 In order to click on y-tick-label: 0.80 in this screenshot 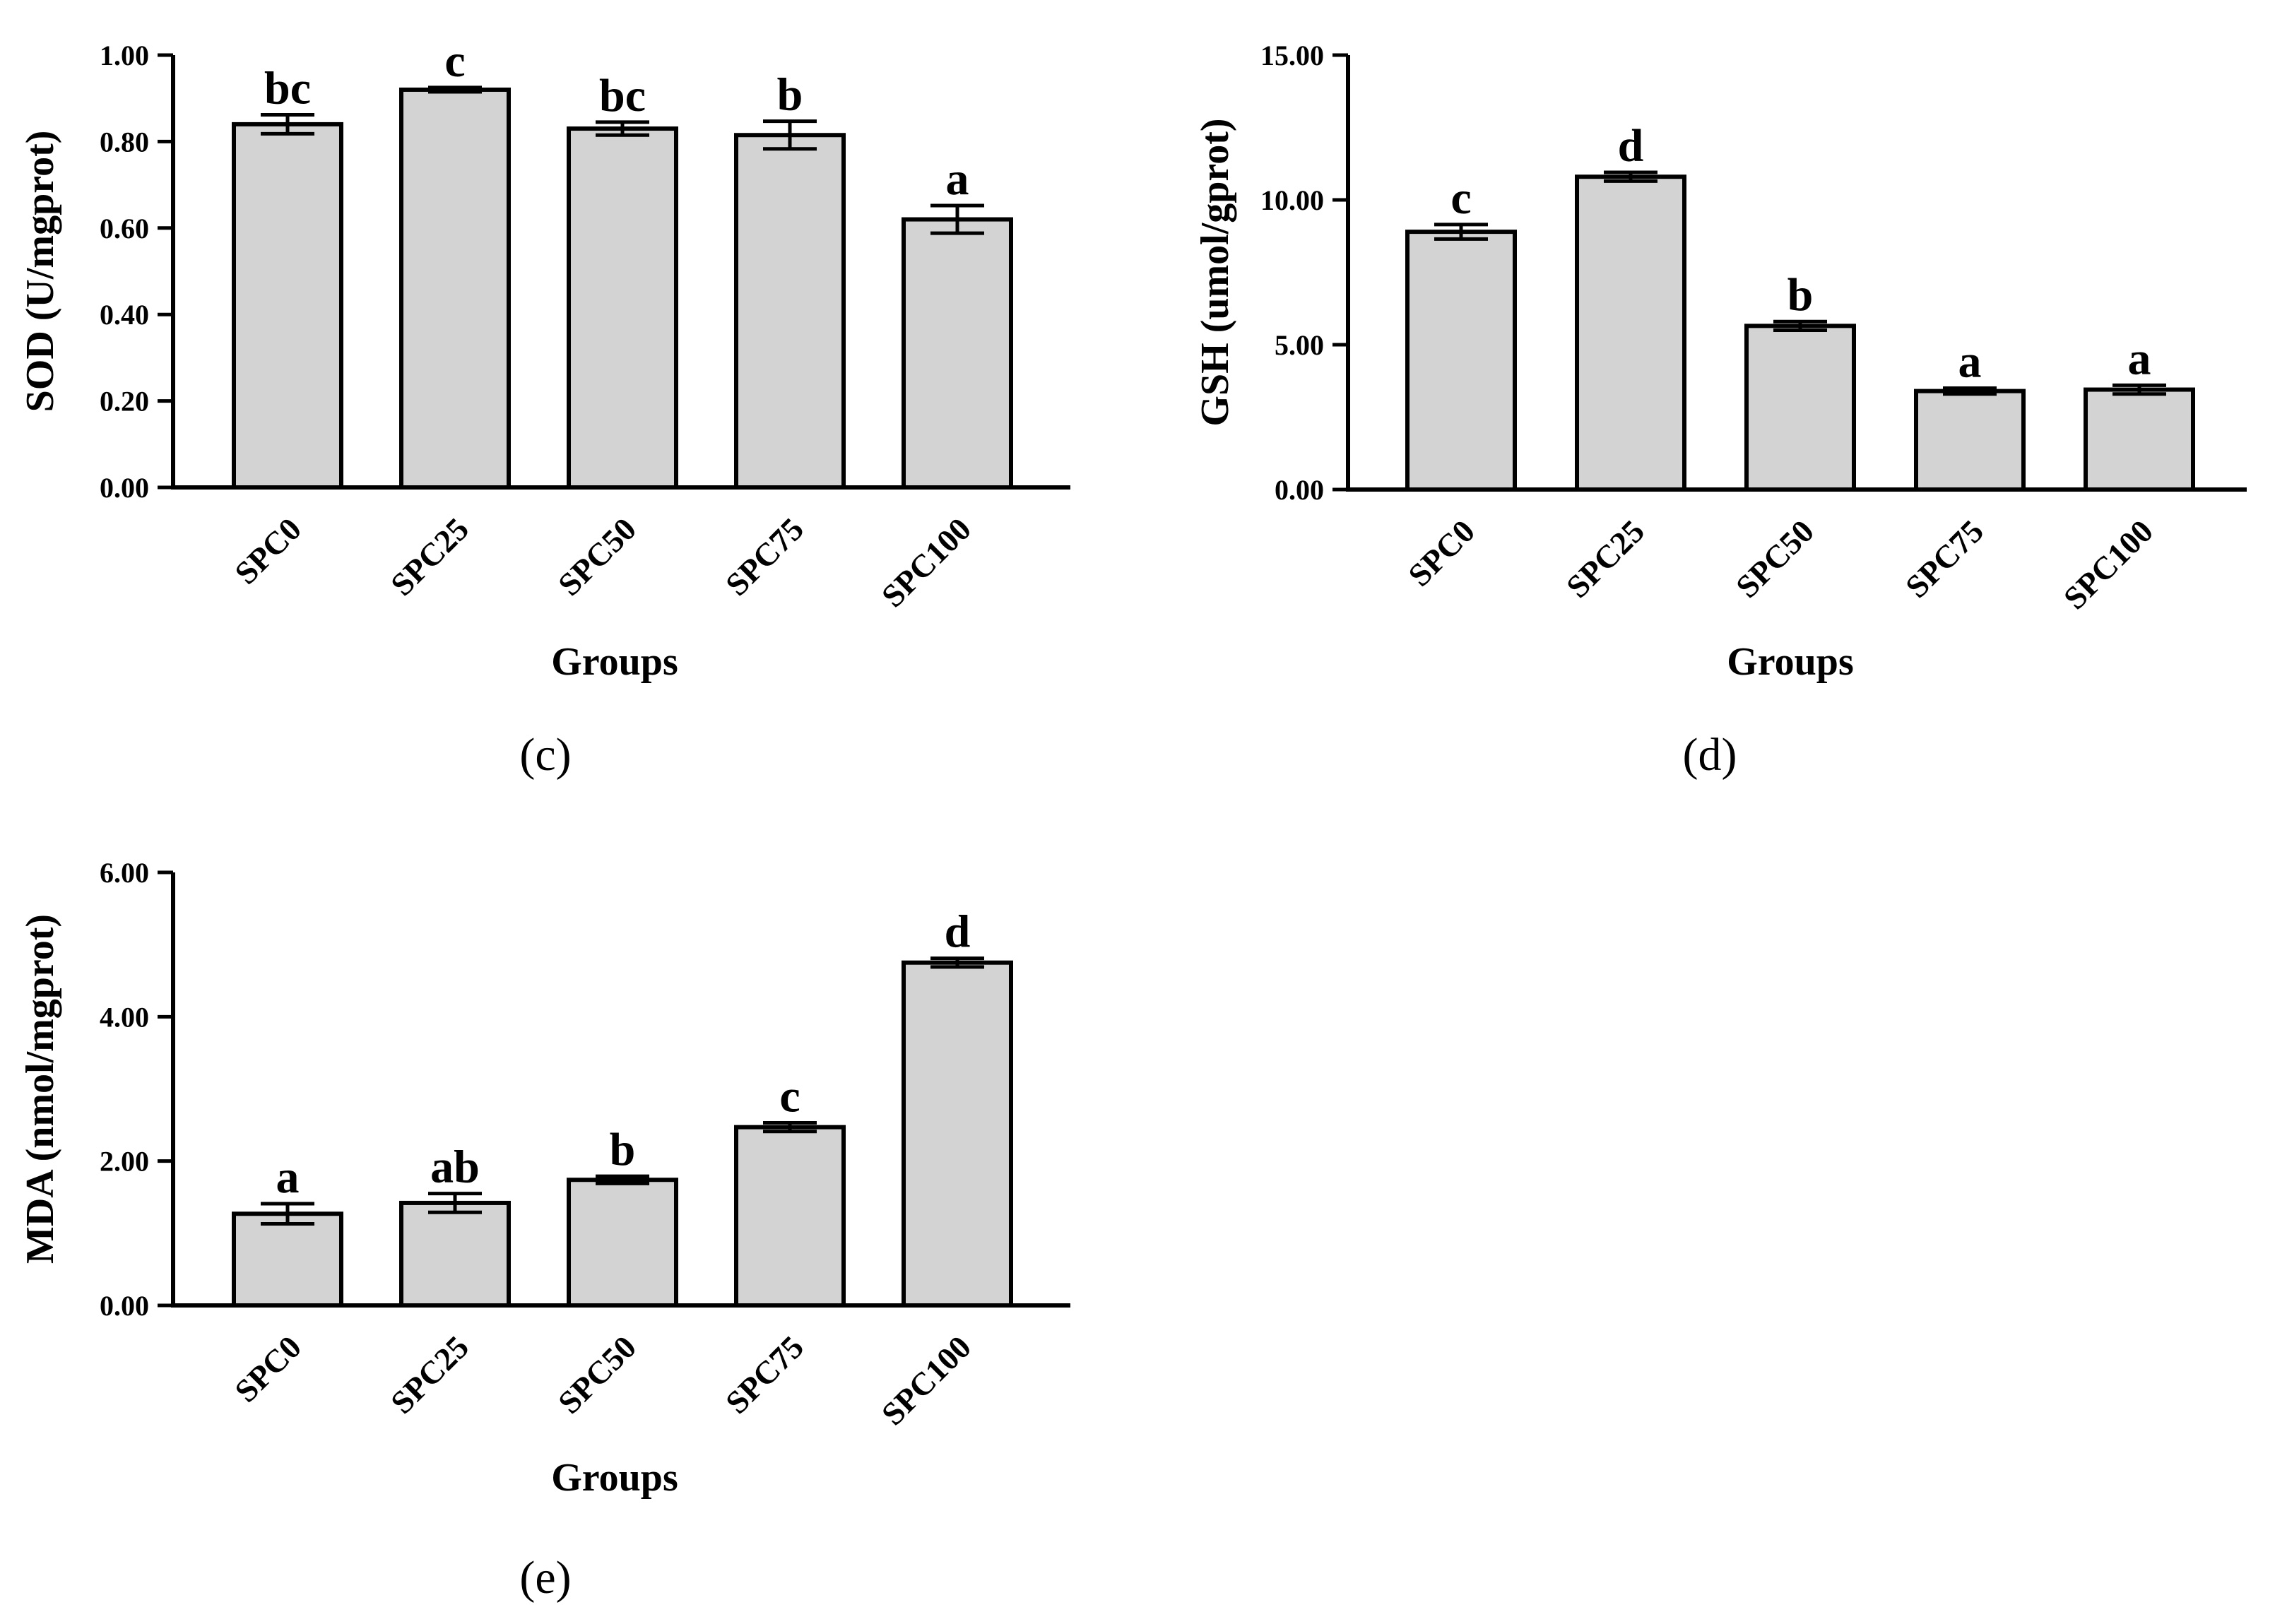, I will do `click(124, 142)`.